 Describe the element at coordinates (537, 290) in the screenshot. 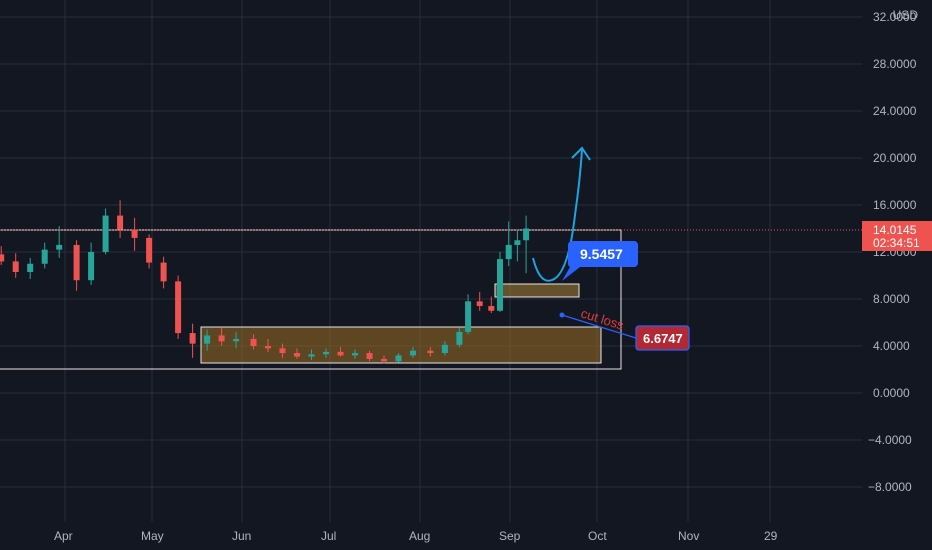

I see `entry-zone` at that location.